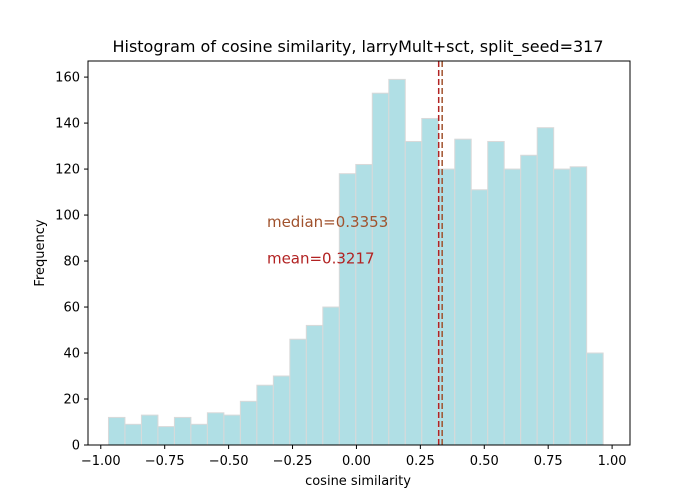  Describe the element at coordinates (327, 222) in the screenshot. I see `median-annotation: median=0.3353` at that location.